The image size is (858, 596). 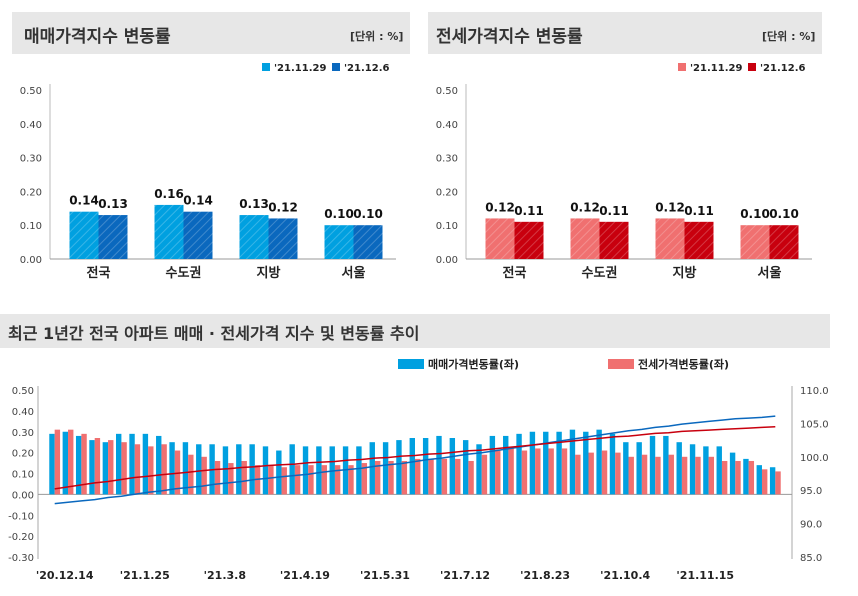 I want to click on trend-xtick: '21.4.19, so click(x=305, y=575).